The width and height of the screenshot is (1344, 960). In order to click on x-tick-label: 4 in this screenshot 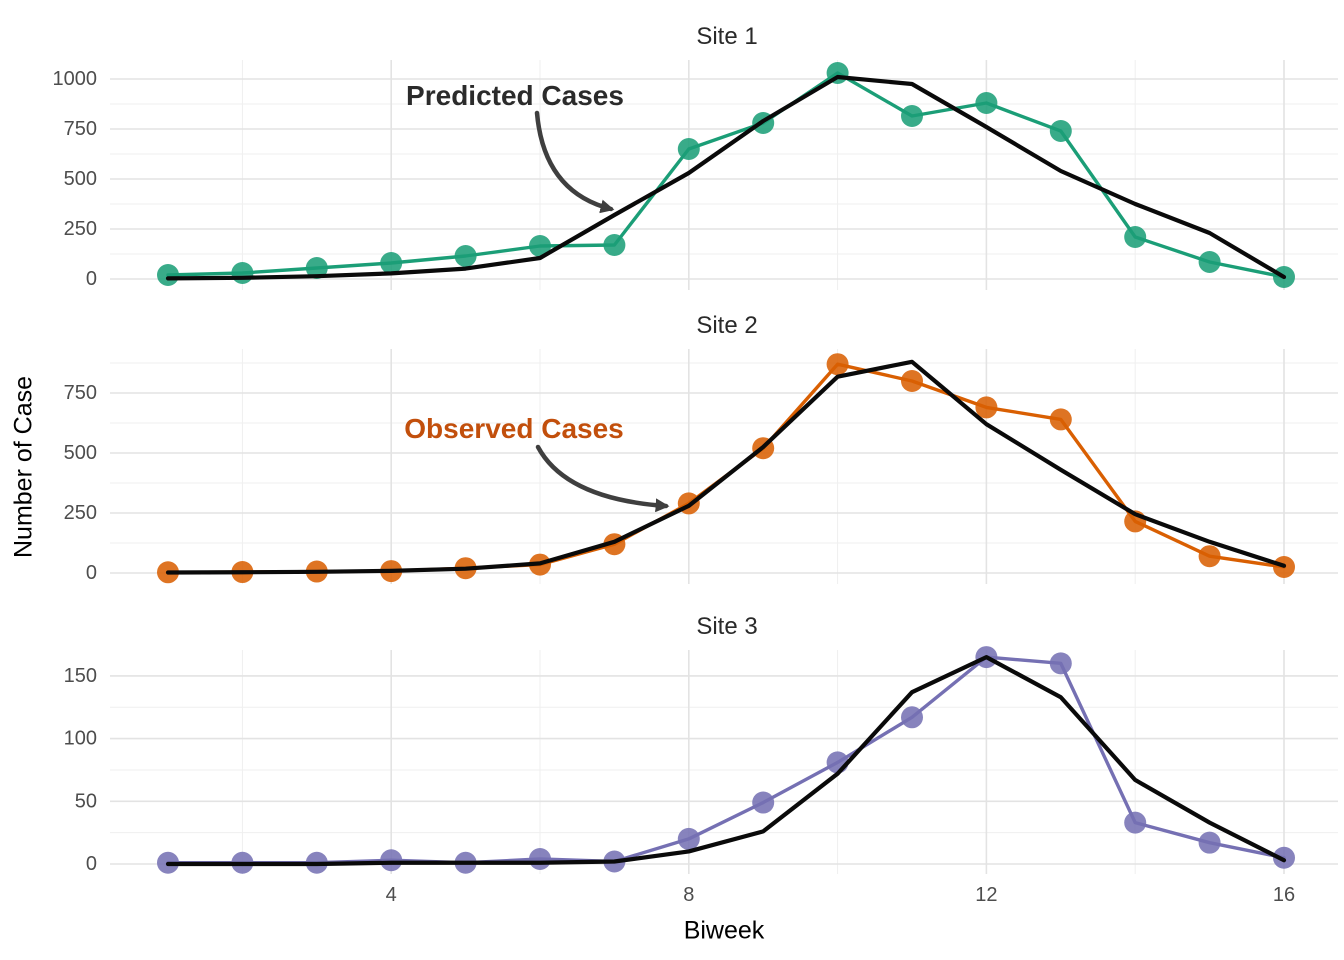, I will do `click(391, 895)`.